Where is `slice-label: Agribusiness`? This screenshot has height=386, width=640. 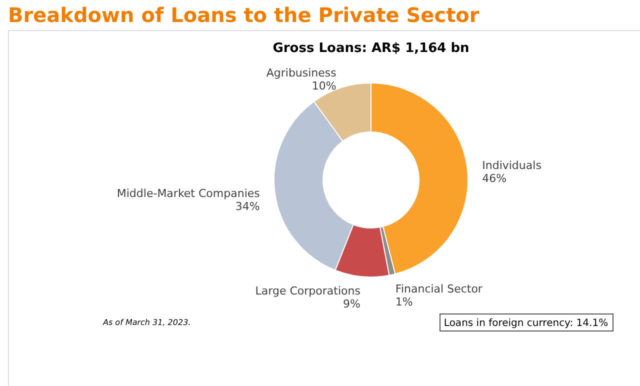
slice-label: Agribusiness is located at coordinates (301, 73).